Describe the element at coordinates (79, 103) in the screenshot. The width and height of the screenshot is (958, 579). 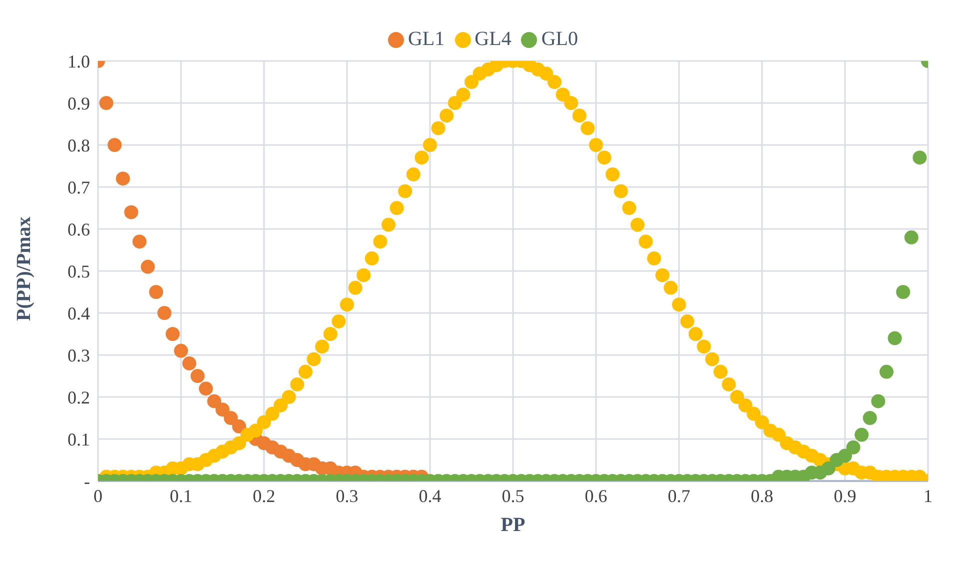
I see `y-tick-label: 0.9` at that location.